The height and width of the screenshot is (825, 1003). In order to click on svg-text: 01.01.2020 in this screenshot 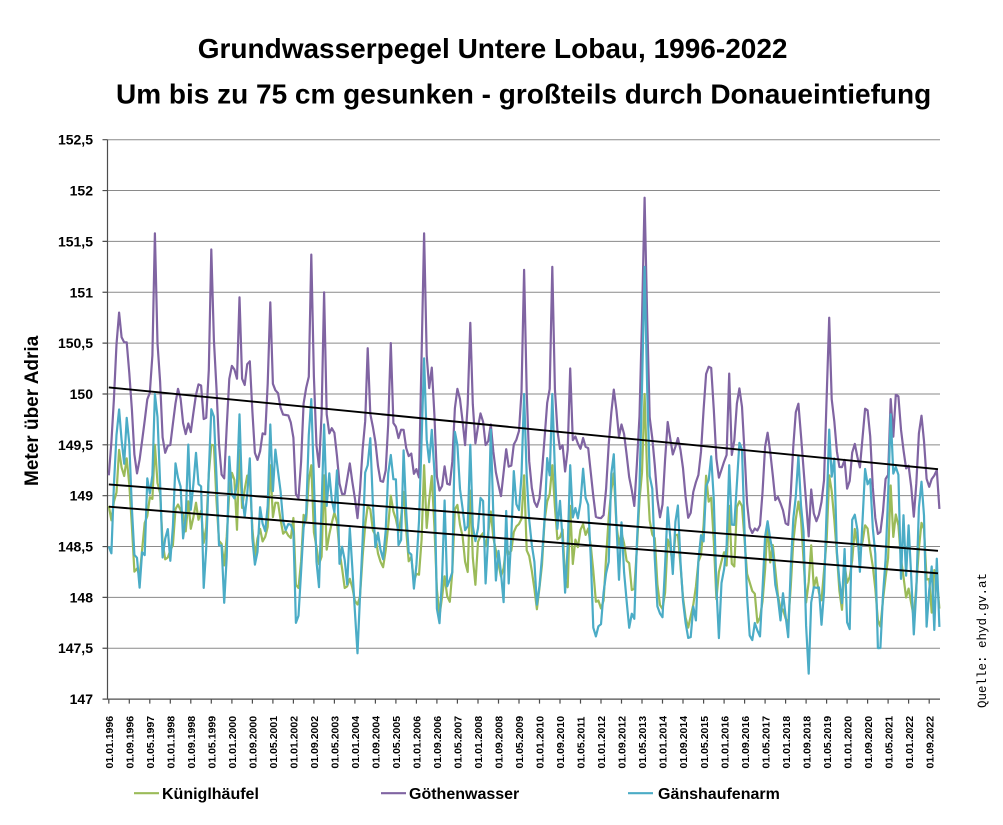, I will do `click(848, 742)`.